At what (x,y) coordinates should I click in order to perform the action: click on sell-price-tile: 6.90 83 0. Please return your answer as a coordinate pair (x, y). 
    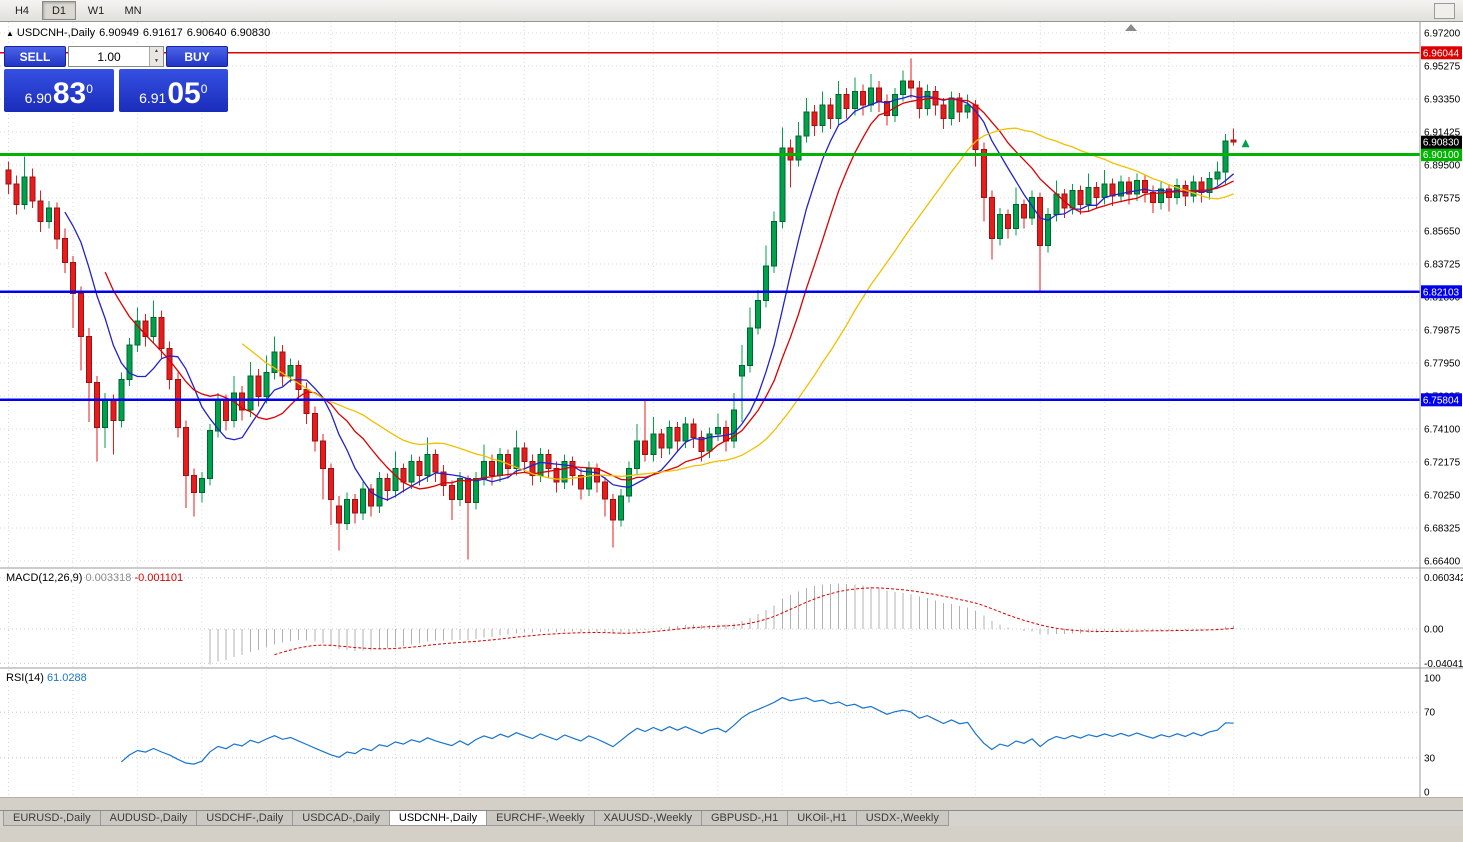
    Looking at the image, I should click on (59, 90).